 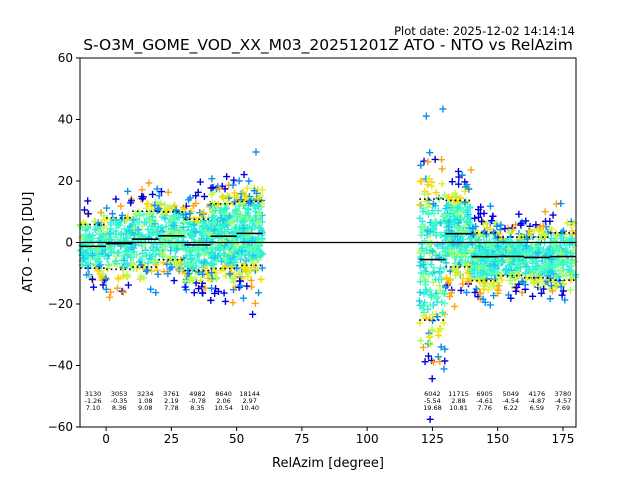 What do you see at coordinates (65, 58) in the screenshot?
I see `y-tick-label: 60` at bounding box center [65, 58].